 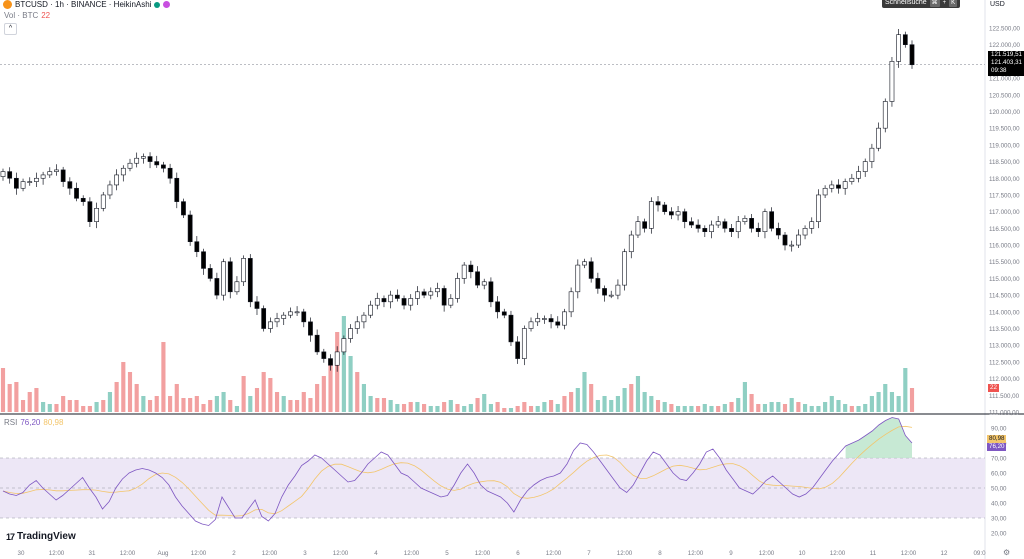 I want to click on currency-button: USD, so click(x=997, y=4).